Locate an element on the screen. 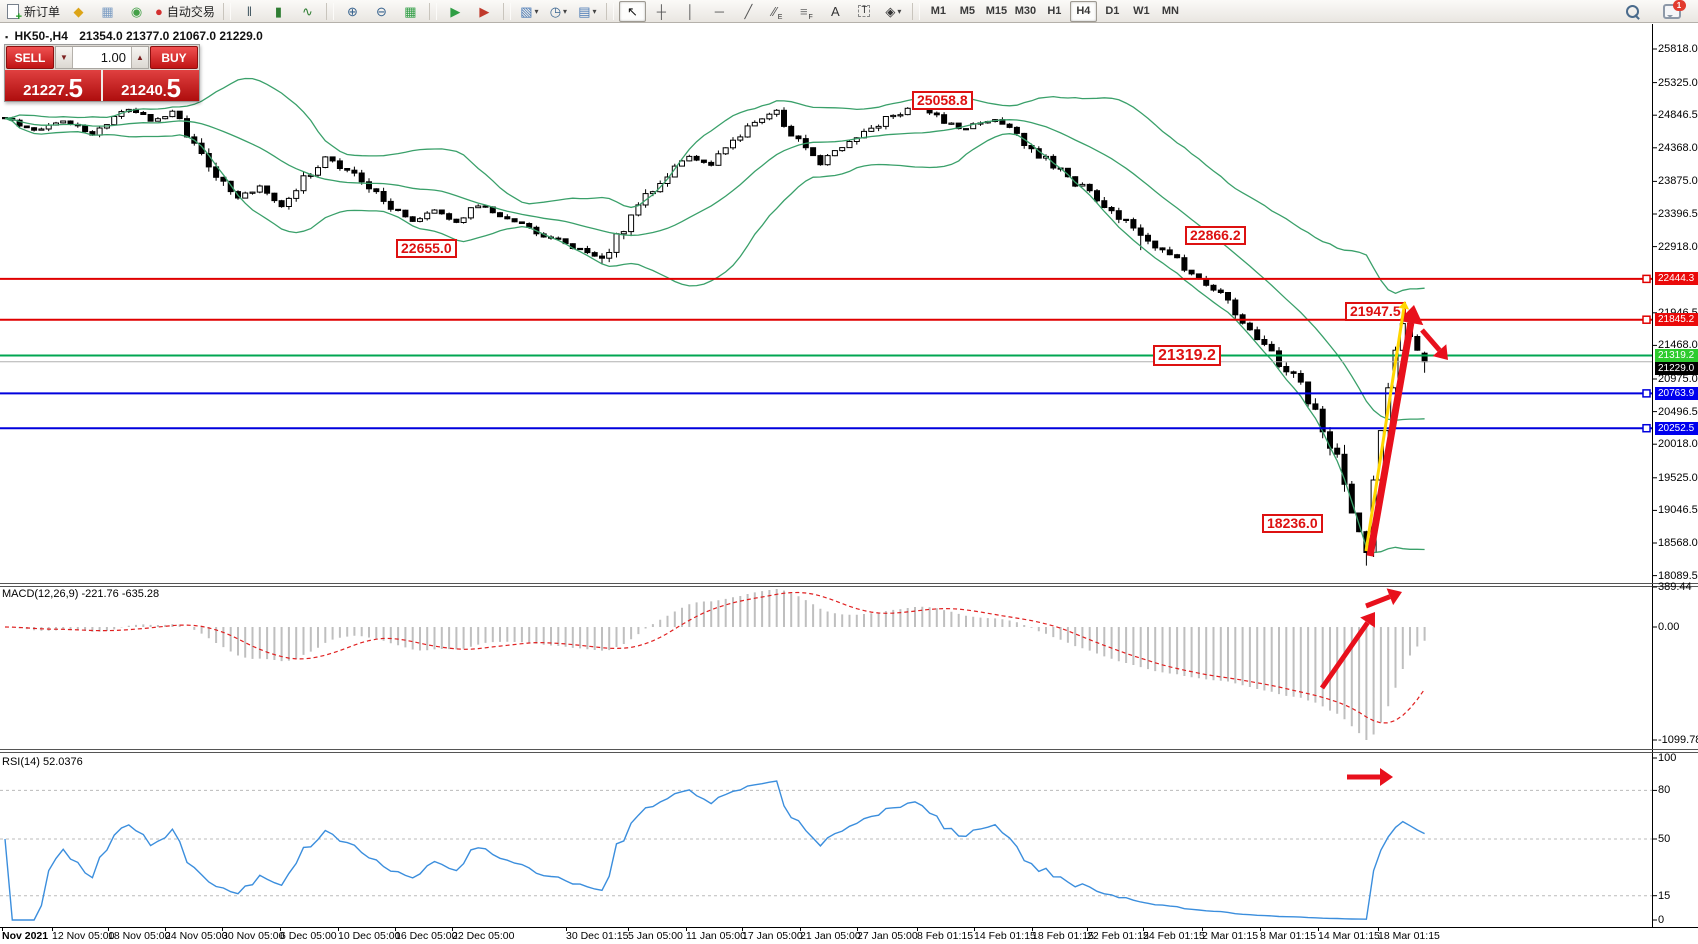  sell-price: 21227. 5 is located at coordinates (53, 85).